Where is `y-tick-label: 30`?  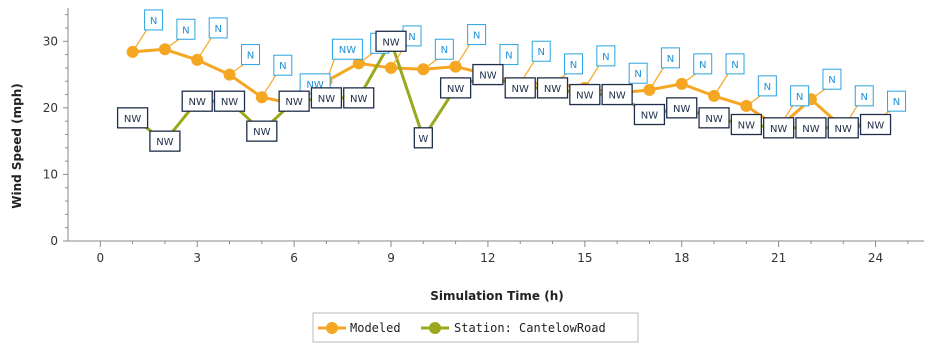
y-tick-label: 30 is located at coordinates (50, 41).